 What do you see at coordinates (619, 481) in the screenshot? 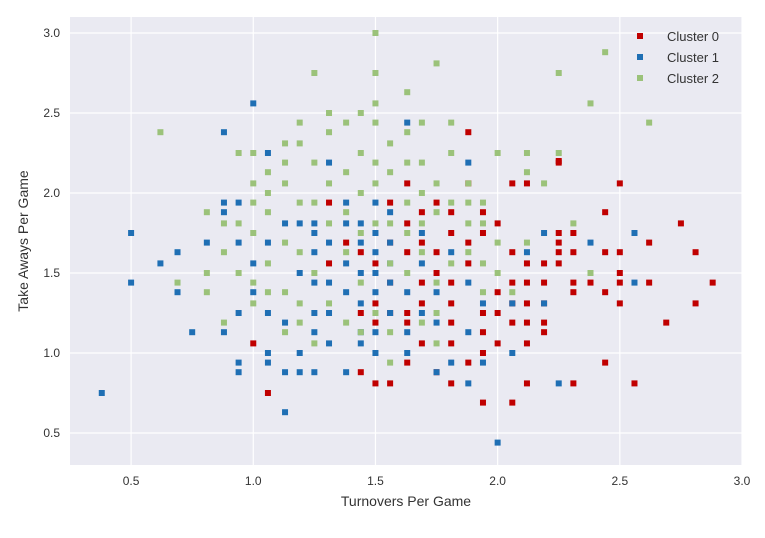
I see `x-tick-label: 2.5` at bounding box center [619, 481].